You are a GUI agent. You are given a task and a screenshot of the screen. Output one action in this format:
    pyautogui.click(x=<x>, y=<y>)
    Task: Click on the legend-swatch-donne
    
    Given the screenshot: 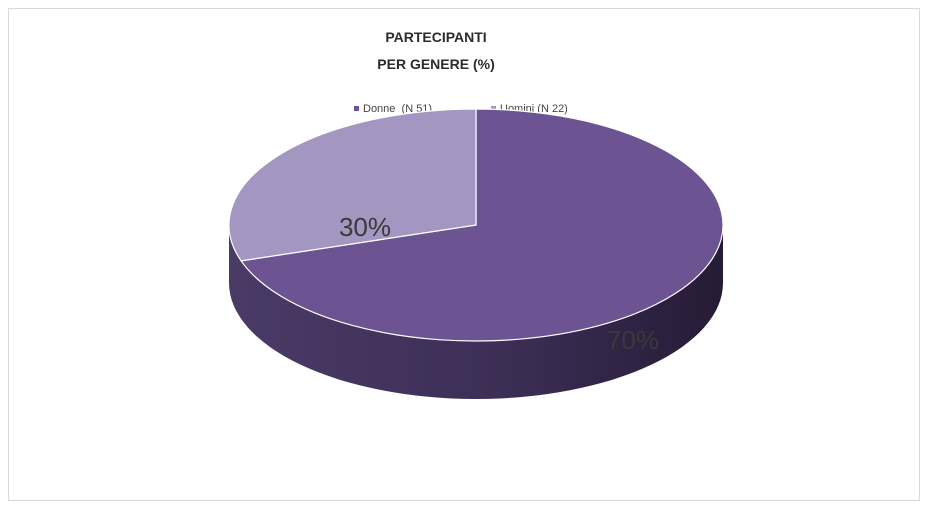 What is the action you would take?
    pyautogui.click(x=356, y=108)
    